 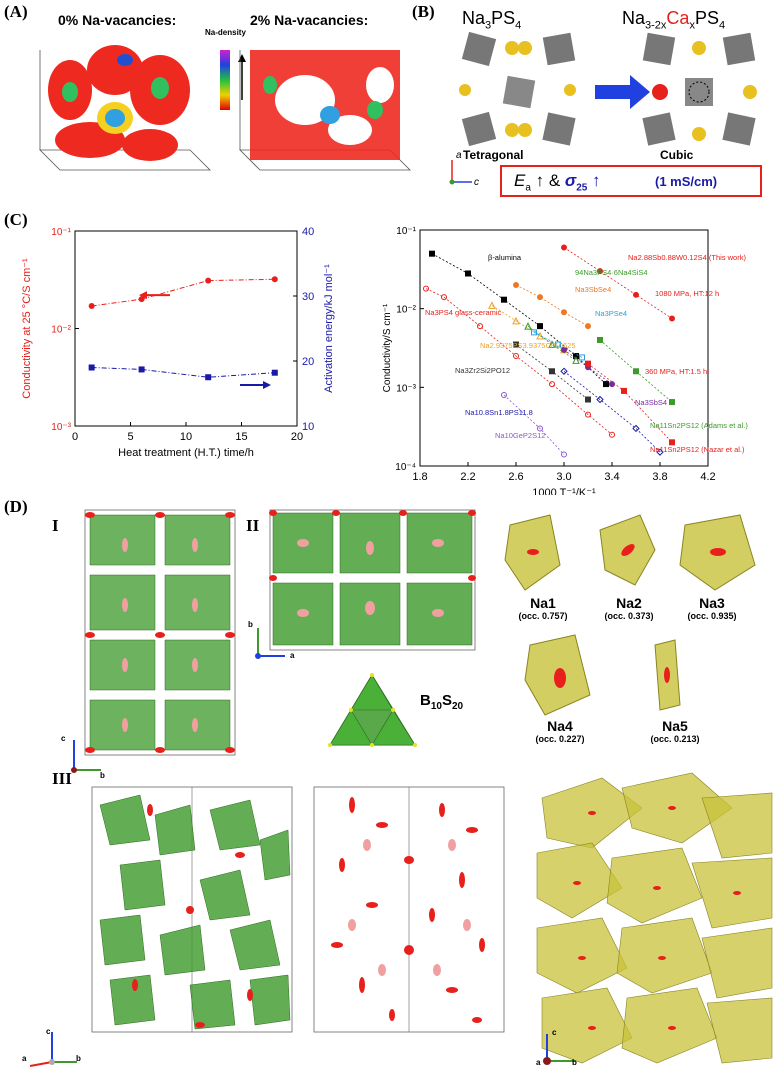 What do you see at coordinates (329, 328) in the screenshot?
I see `y2-axis-label: Activation energy/kJ mol⁻¹` at bounding box center [329, 328].